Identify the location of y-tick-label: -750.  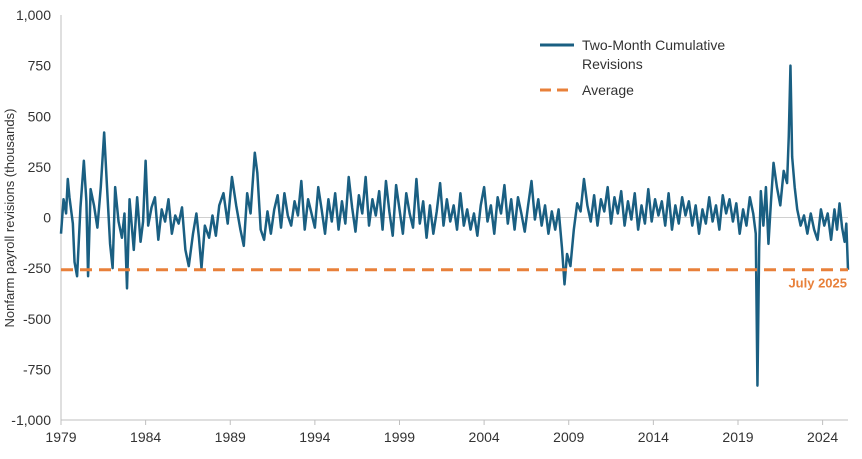
(37, 369).